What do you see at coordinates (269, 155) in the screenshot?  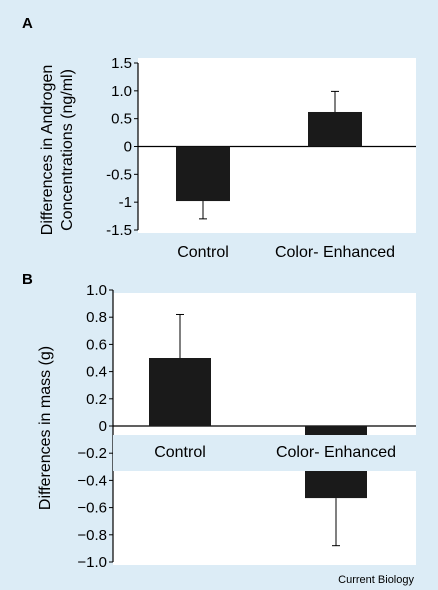 I see `bars-a` at bounding box center [269, 155].